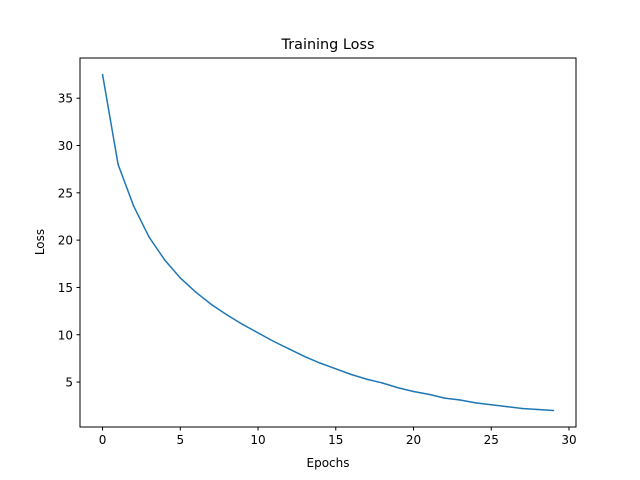 The width and height of the screenshot is (640, 480). I want to click on x-tick-label: 30, so click(568, 440).